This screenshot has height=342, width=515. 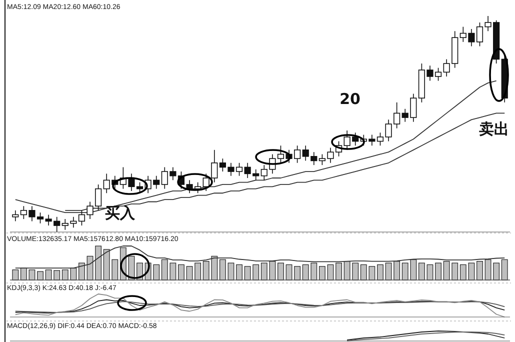 I want to click on annotation: 卖出, so click(x=494, y=129).